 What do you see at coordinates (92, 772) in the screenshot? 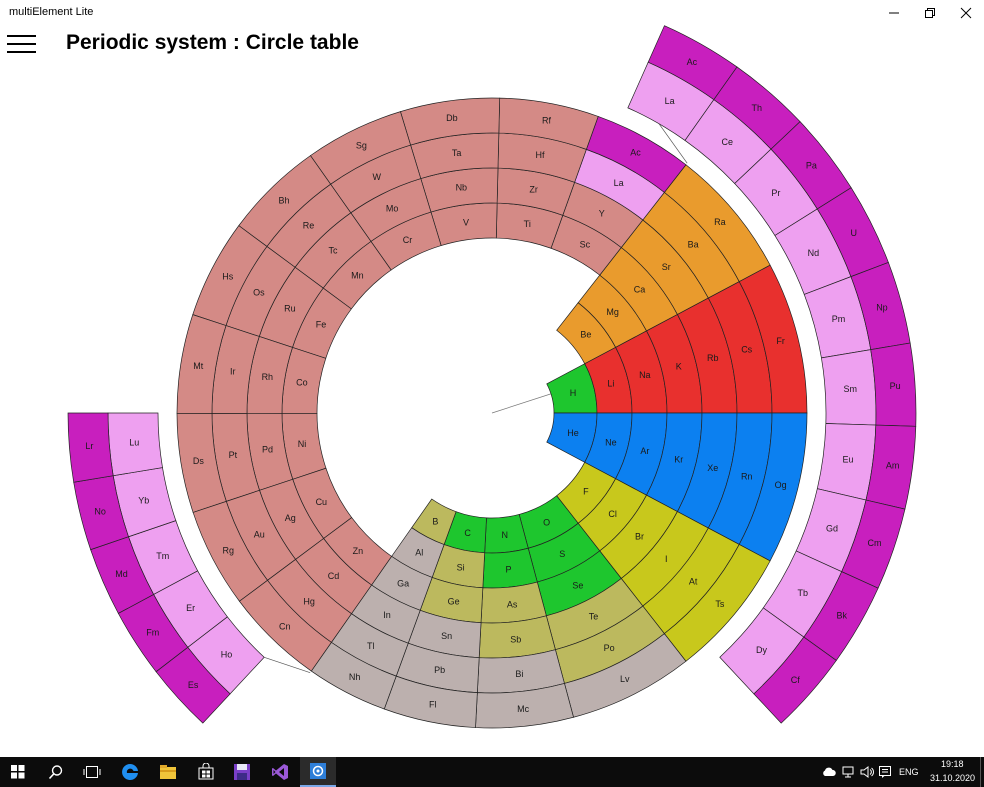
I see `task-view-button` at bounding box center [92, 772].